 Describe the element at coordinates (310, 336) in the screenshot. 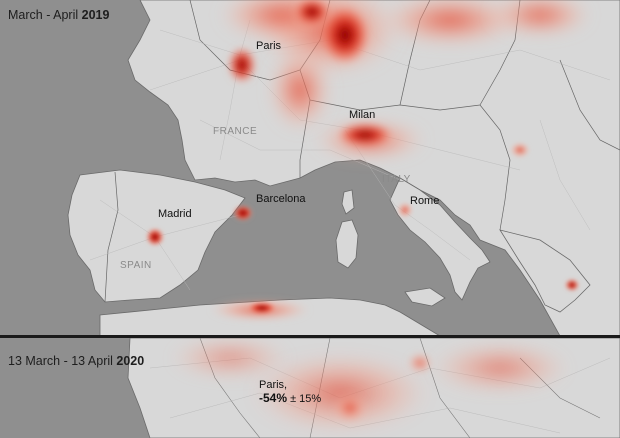

I see `panel-divider` at that location.